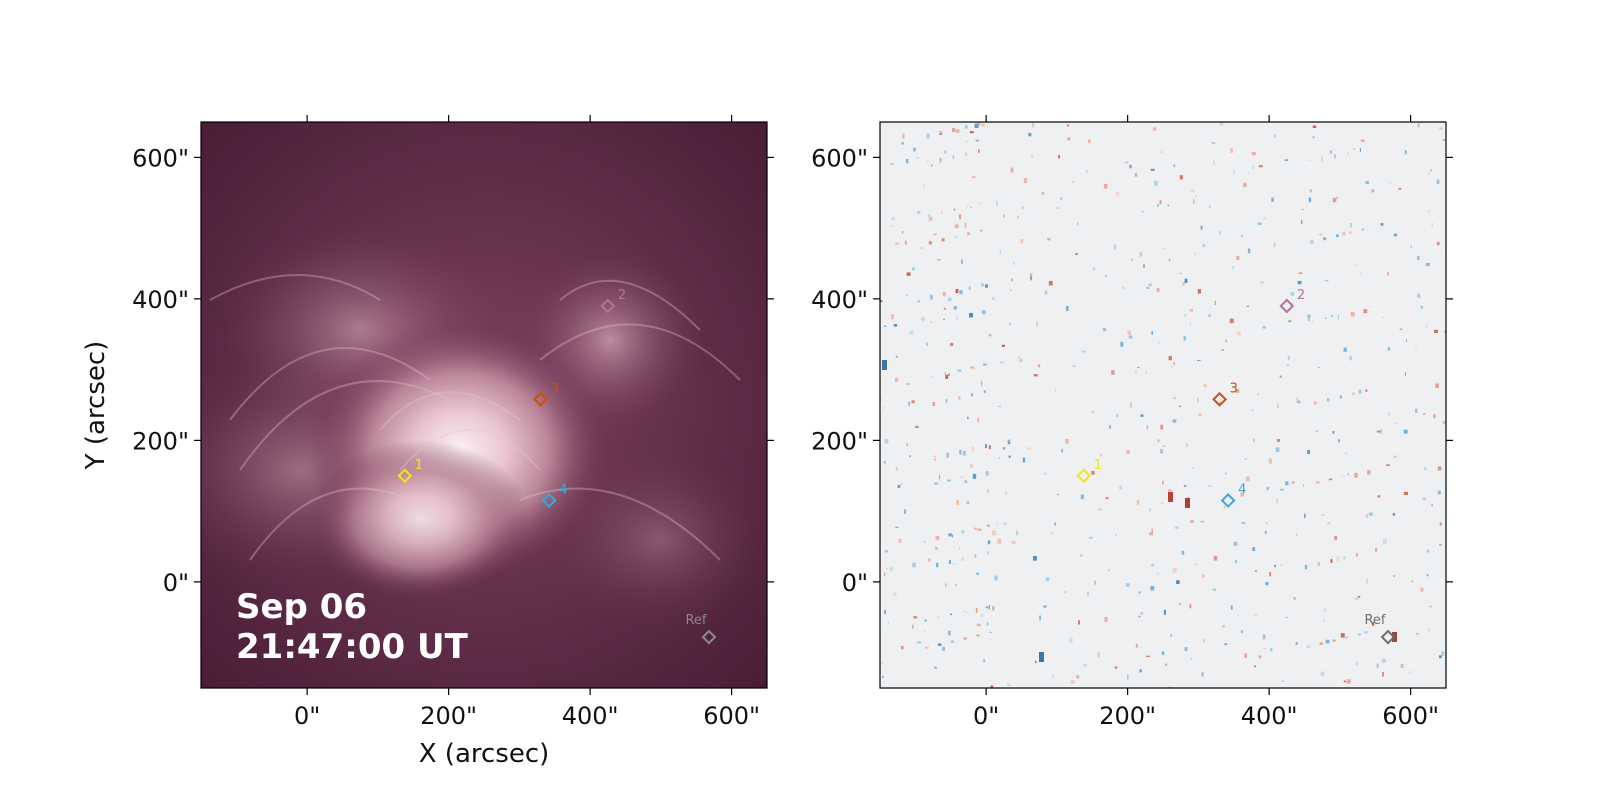  What do you see at coordinates (484, 754) in the screenshot?
I see `x-axis-title: X (arcsec)` at bounding box center [484, 754].